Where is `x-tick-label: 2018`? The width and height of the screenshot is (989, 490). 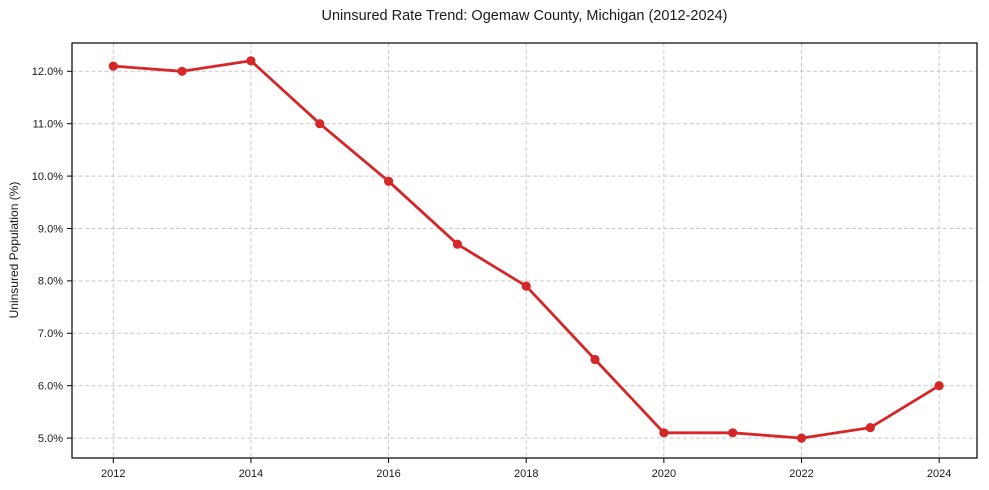 x-tick-label: 2018 is located at coordinates (526, 474).